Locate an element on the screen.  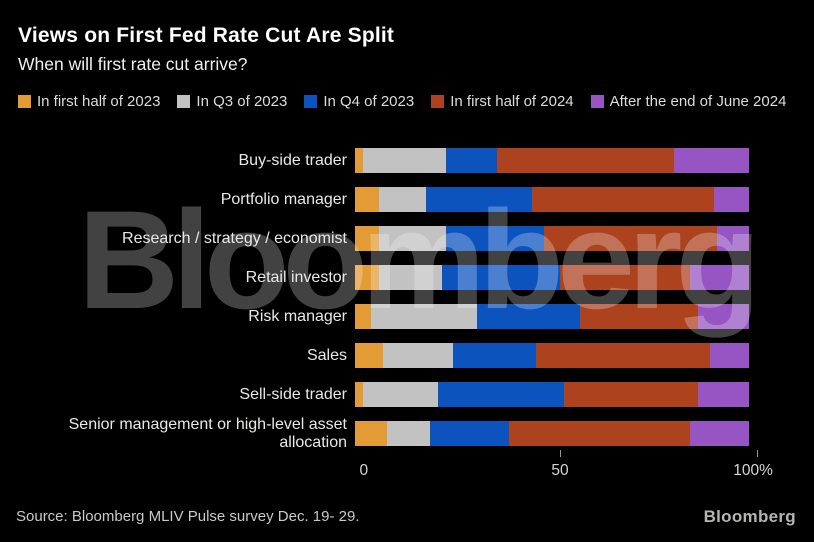
axis-label-0: 0 is located at coordinates (364, 470).